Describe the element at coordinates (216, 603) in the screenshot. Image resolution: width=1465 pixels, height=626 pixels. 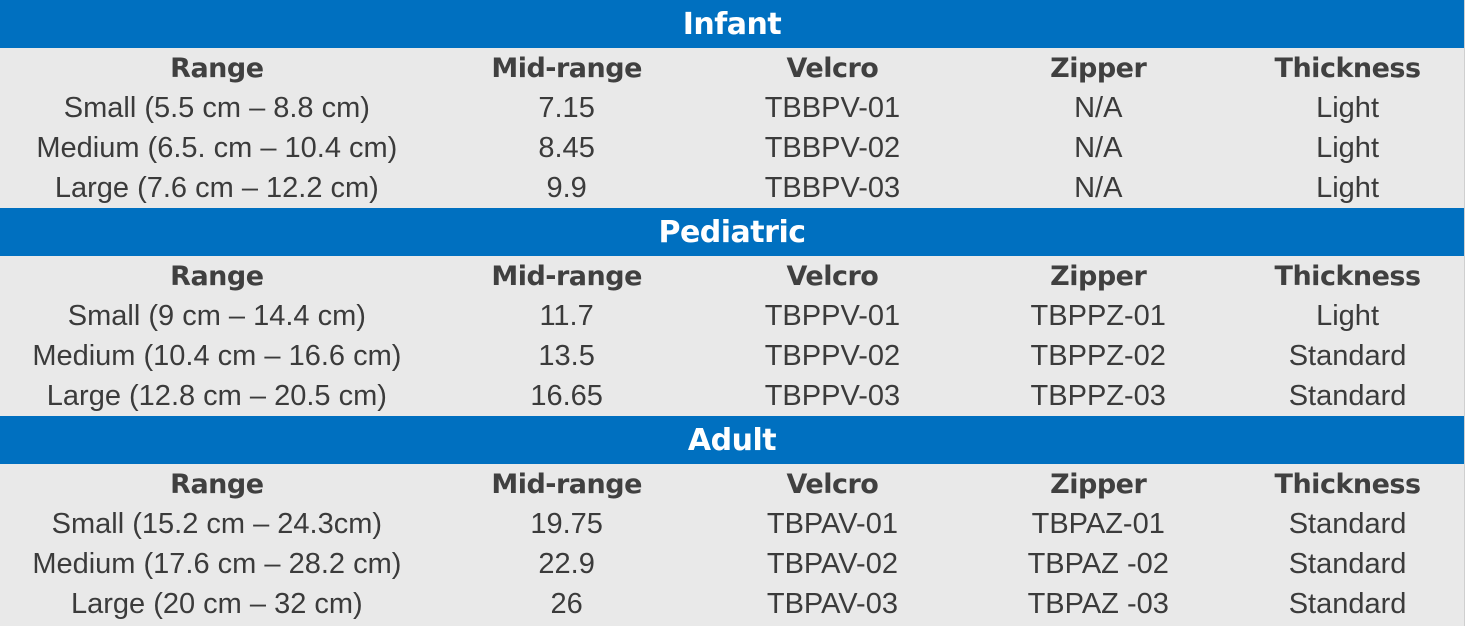
I see `cell-range: Large (20 cm – 32 cm)` at that location.